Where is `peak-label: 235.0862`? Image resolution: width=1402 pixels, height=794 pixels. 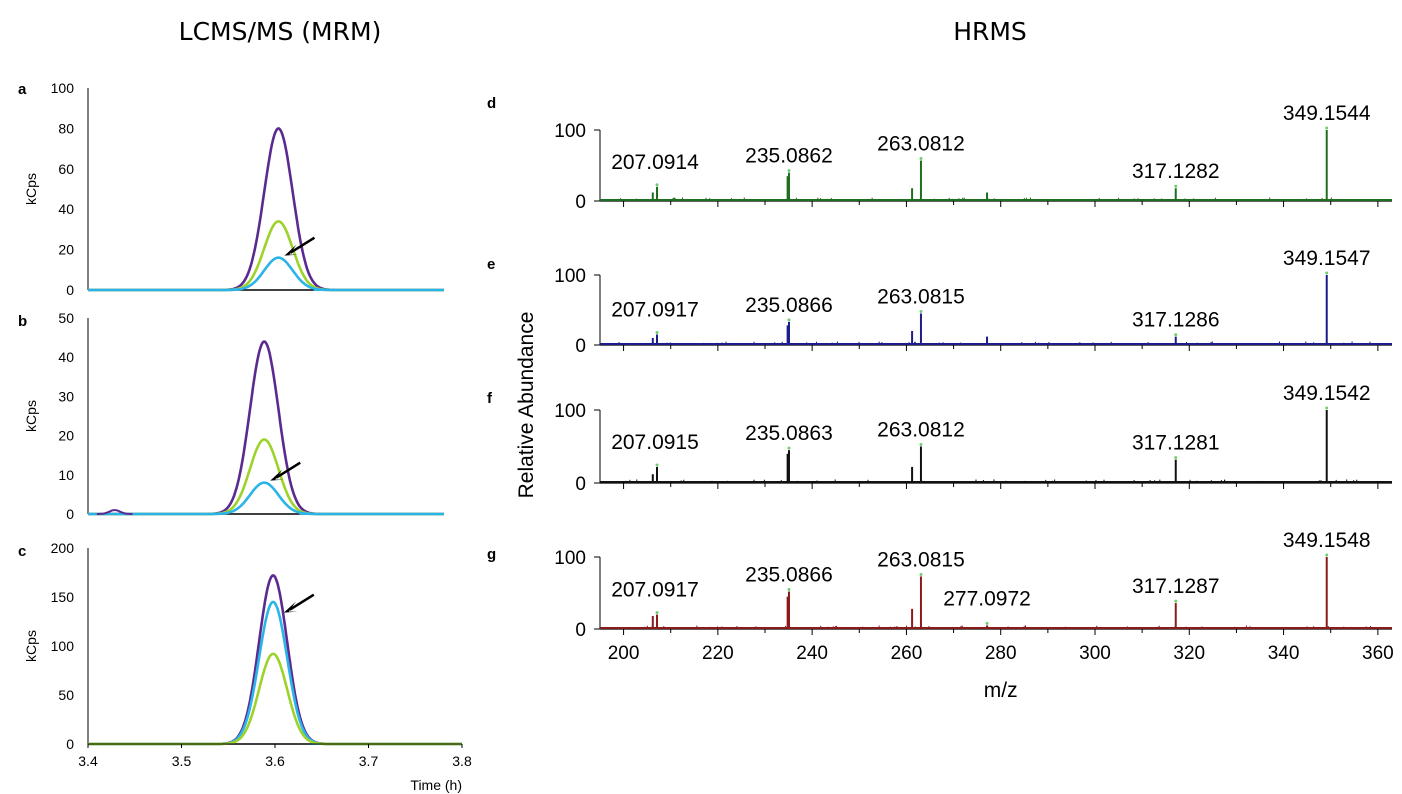 peak-label: 235.0862 is located at coordinates (789, 156).